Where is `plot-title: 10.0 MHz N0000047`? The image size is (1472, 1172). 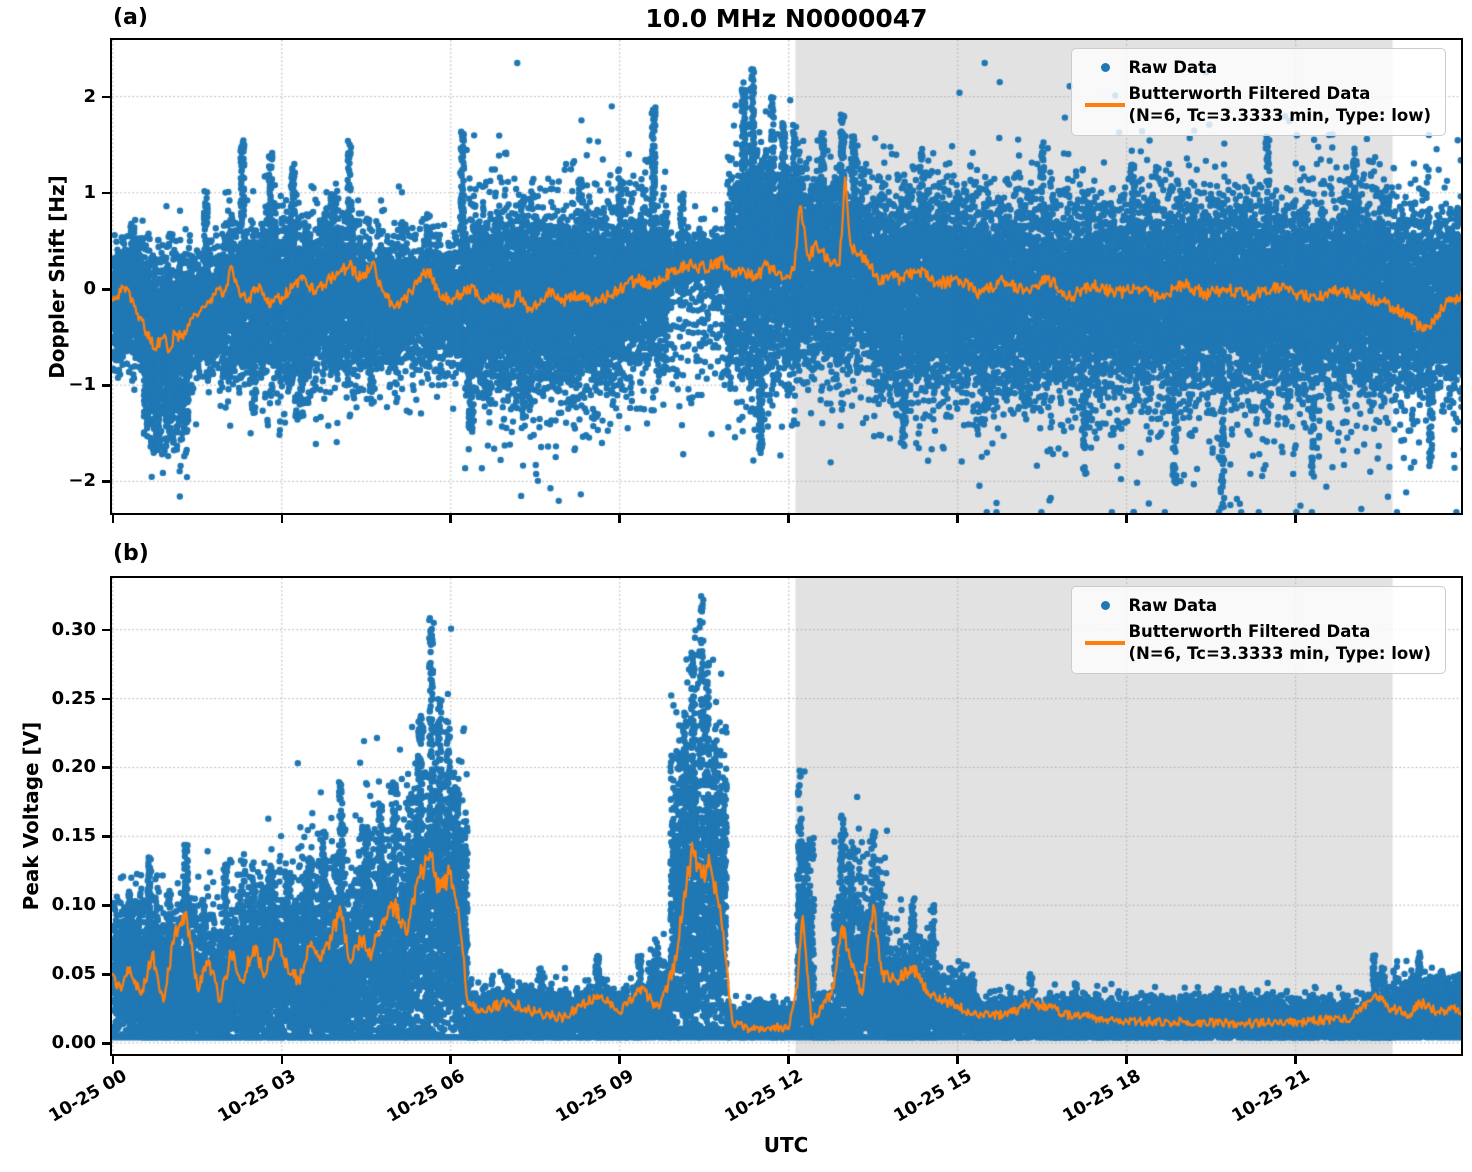 plot-title: 10.0 MHz N0000047 is located at coordinates (786, 18).